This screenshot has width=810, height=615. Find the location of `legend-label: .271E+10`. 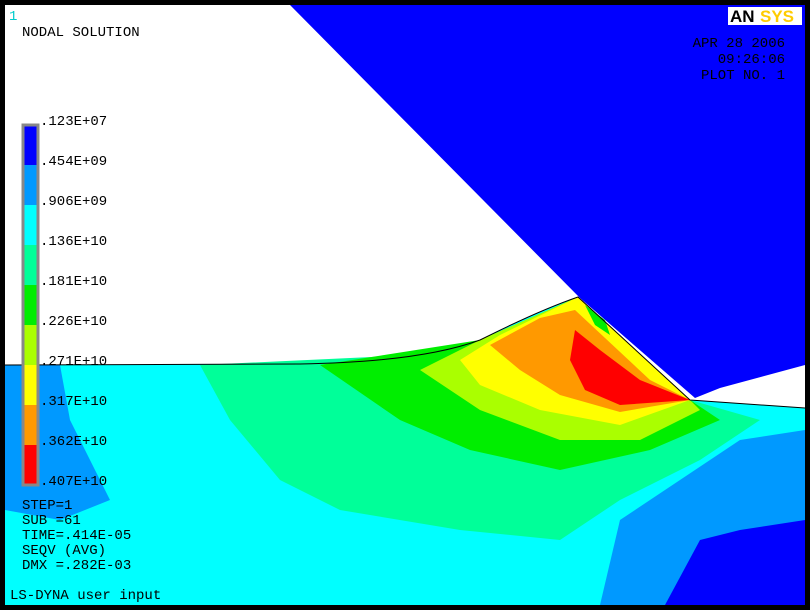

legend-label: .271E+10 is located at coordinates (73, 362).